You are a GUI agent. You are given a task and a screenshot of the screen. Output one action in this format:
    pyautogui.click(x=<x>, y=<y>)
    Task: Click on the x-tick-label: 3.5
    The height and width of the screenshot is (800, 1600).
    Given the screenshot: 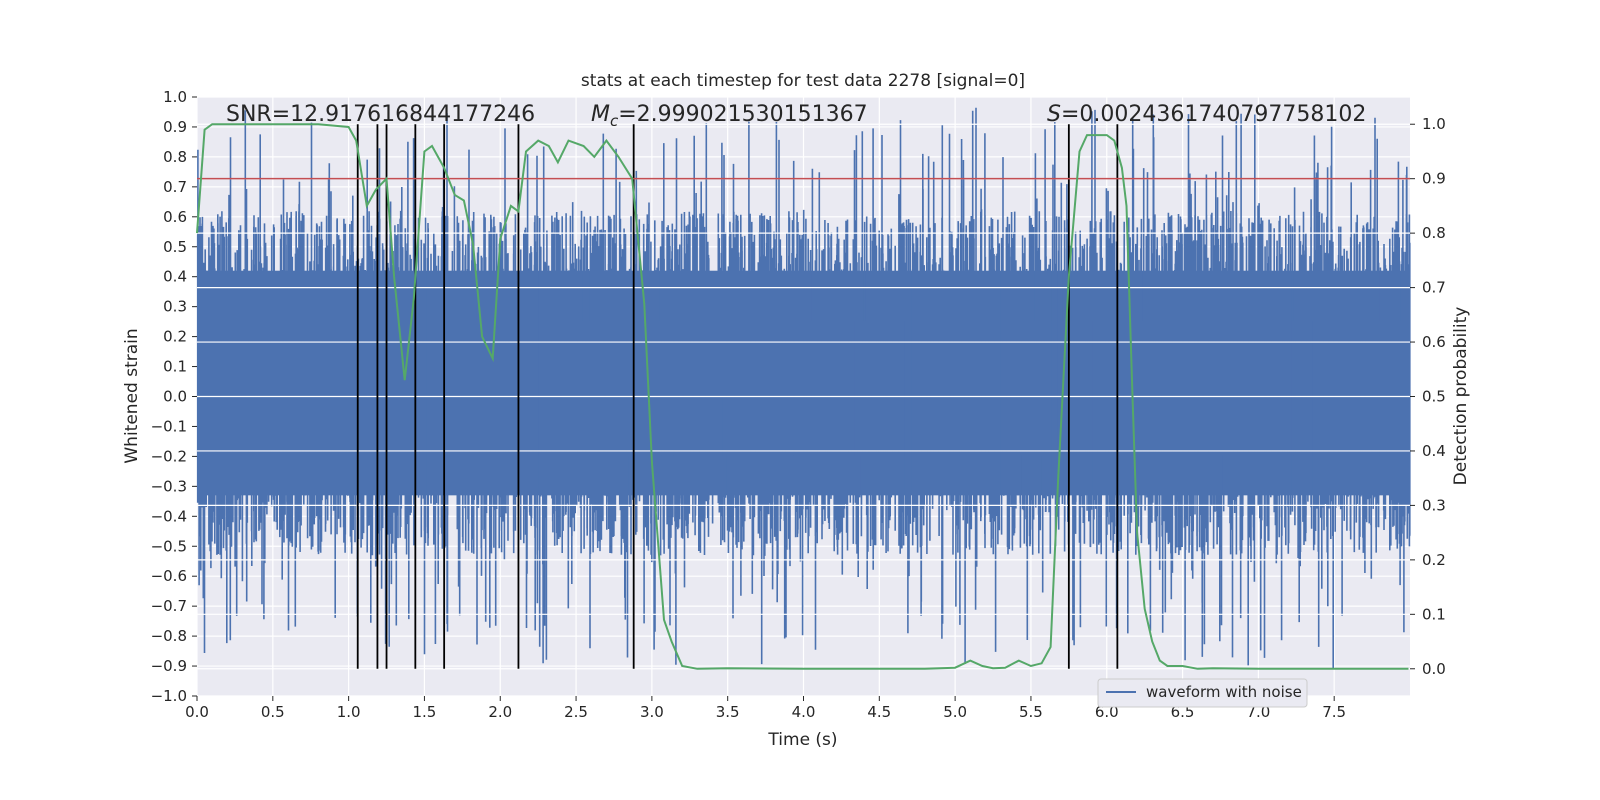 What is the action you would take?
    pyautogui.click(x=728, y=712)
    